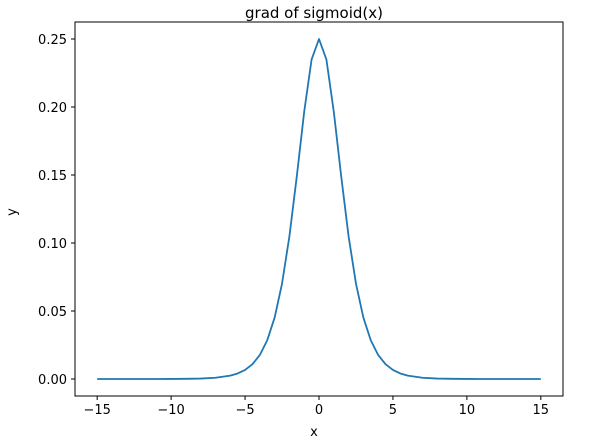 The height and width of the screenshot is (442, 599). I want to click on y-tick-label: 0.25, so click(52, 40).